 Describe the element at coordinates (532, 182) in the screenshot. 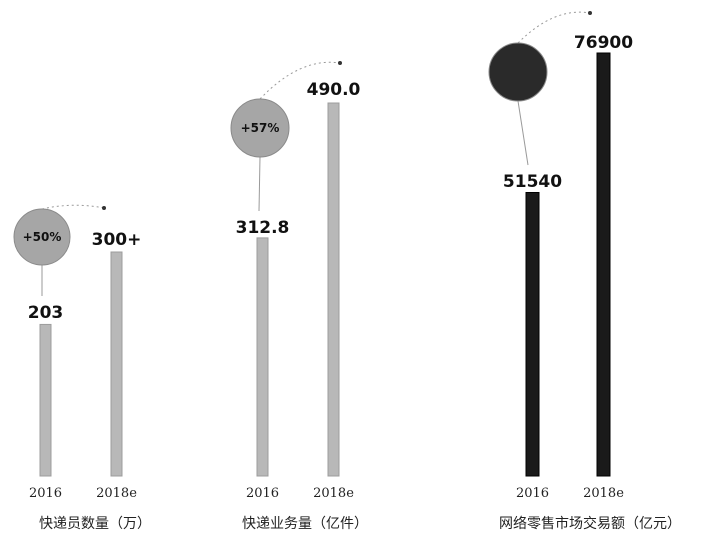

I see `data-label: 51540` at that location.